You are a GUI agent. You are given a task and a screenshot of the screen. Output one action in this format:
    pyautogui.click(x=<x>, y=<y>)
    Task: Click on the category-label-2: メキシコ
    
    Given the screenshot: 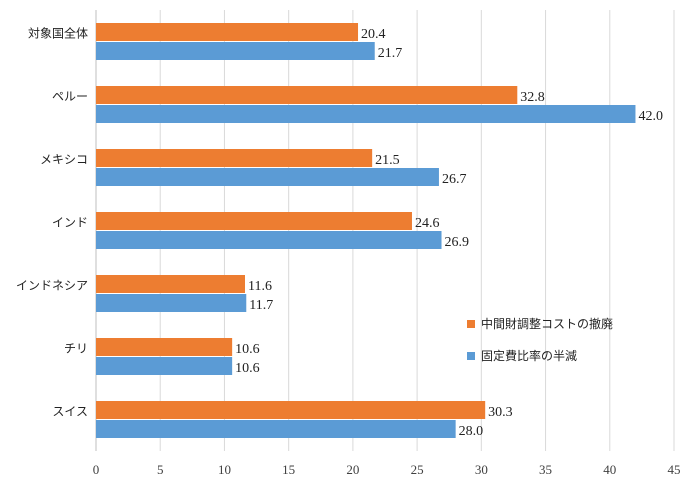 What is the action you would take?
    pyautogui.click(x=64, y=160)
    